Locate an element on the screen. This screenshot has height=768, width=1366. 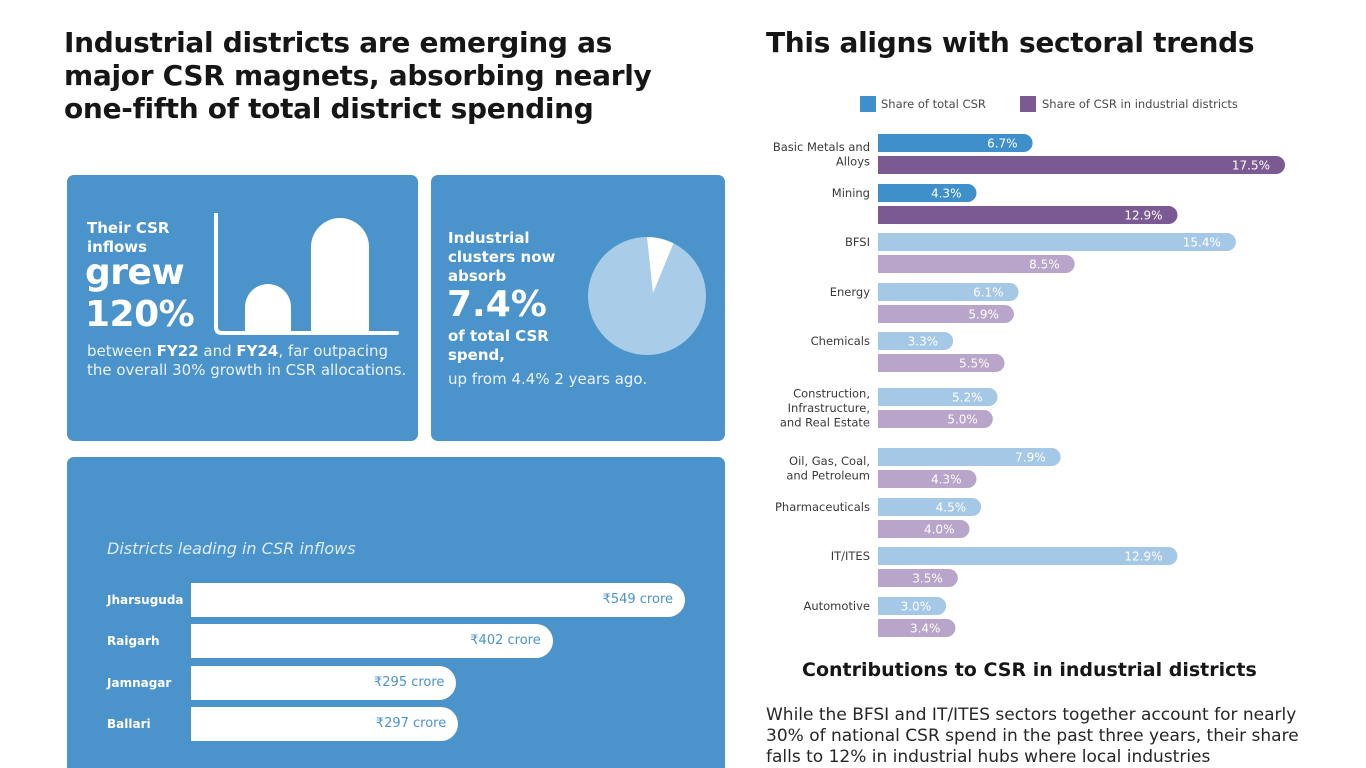
bar-industrial-value-label: 3.4% is located at coordinates (925, 629).